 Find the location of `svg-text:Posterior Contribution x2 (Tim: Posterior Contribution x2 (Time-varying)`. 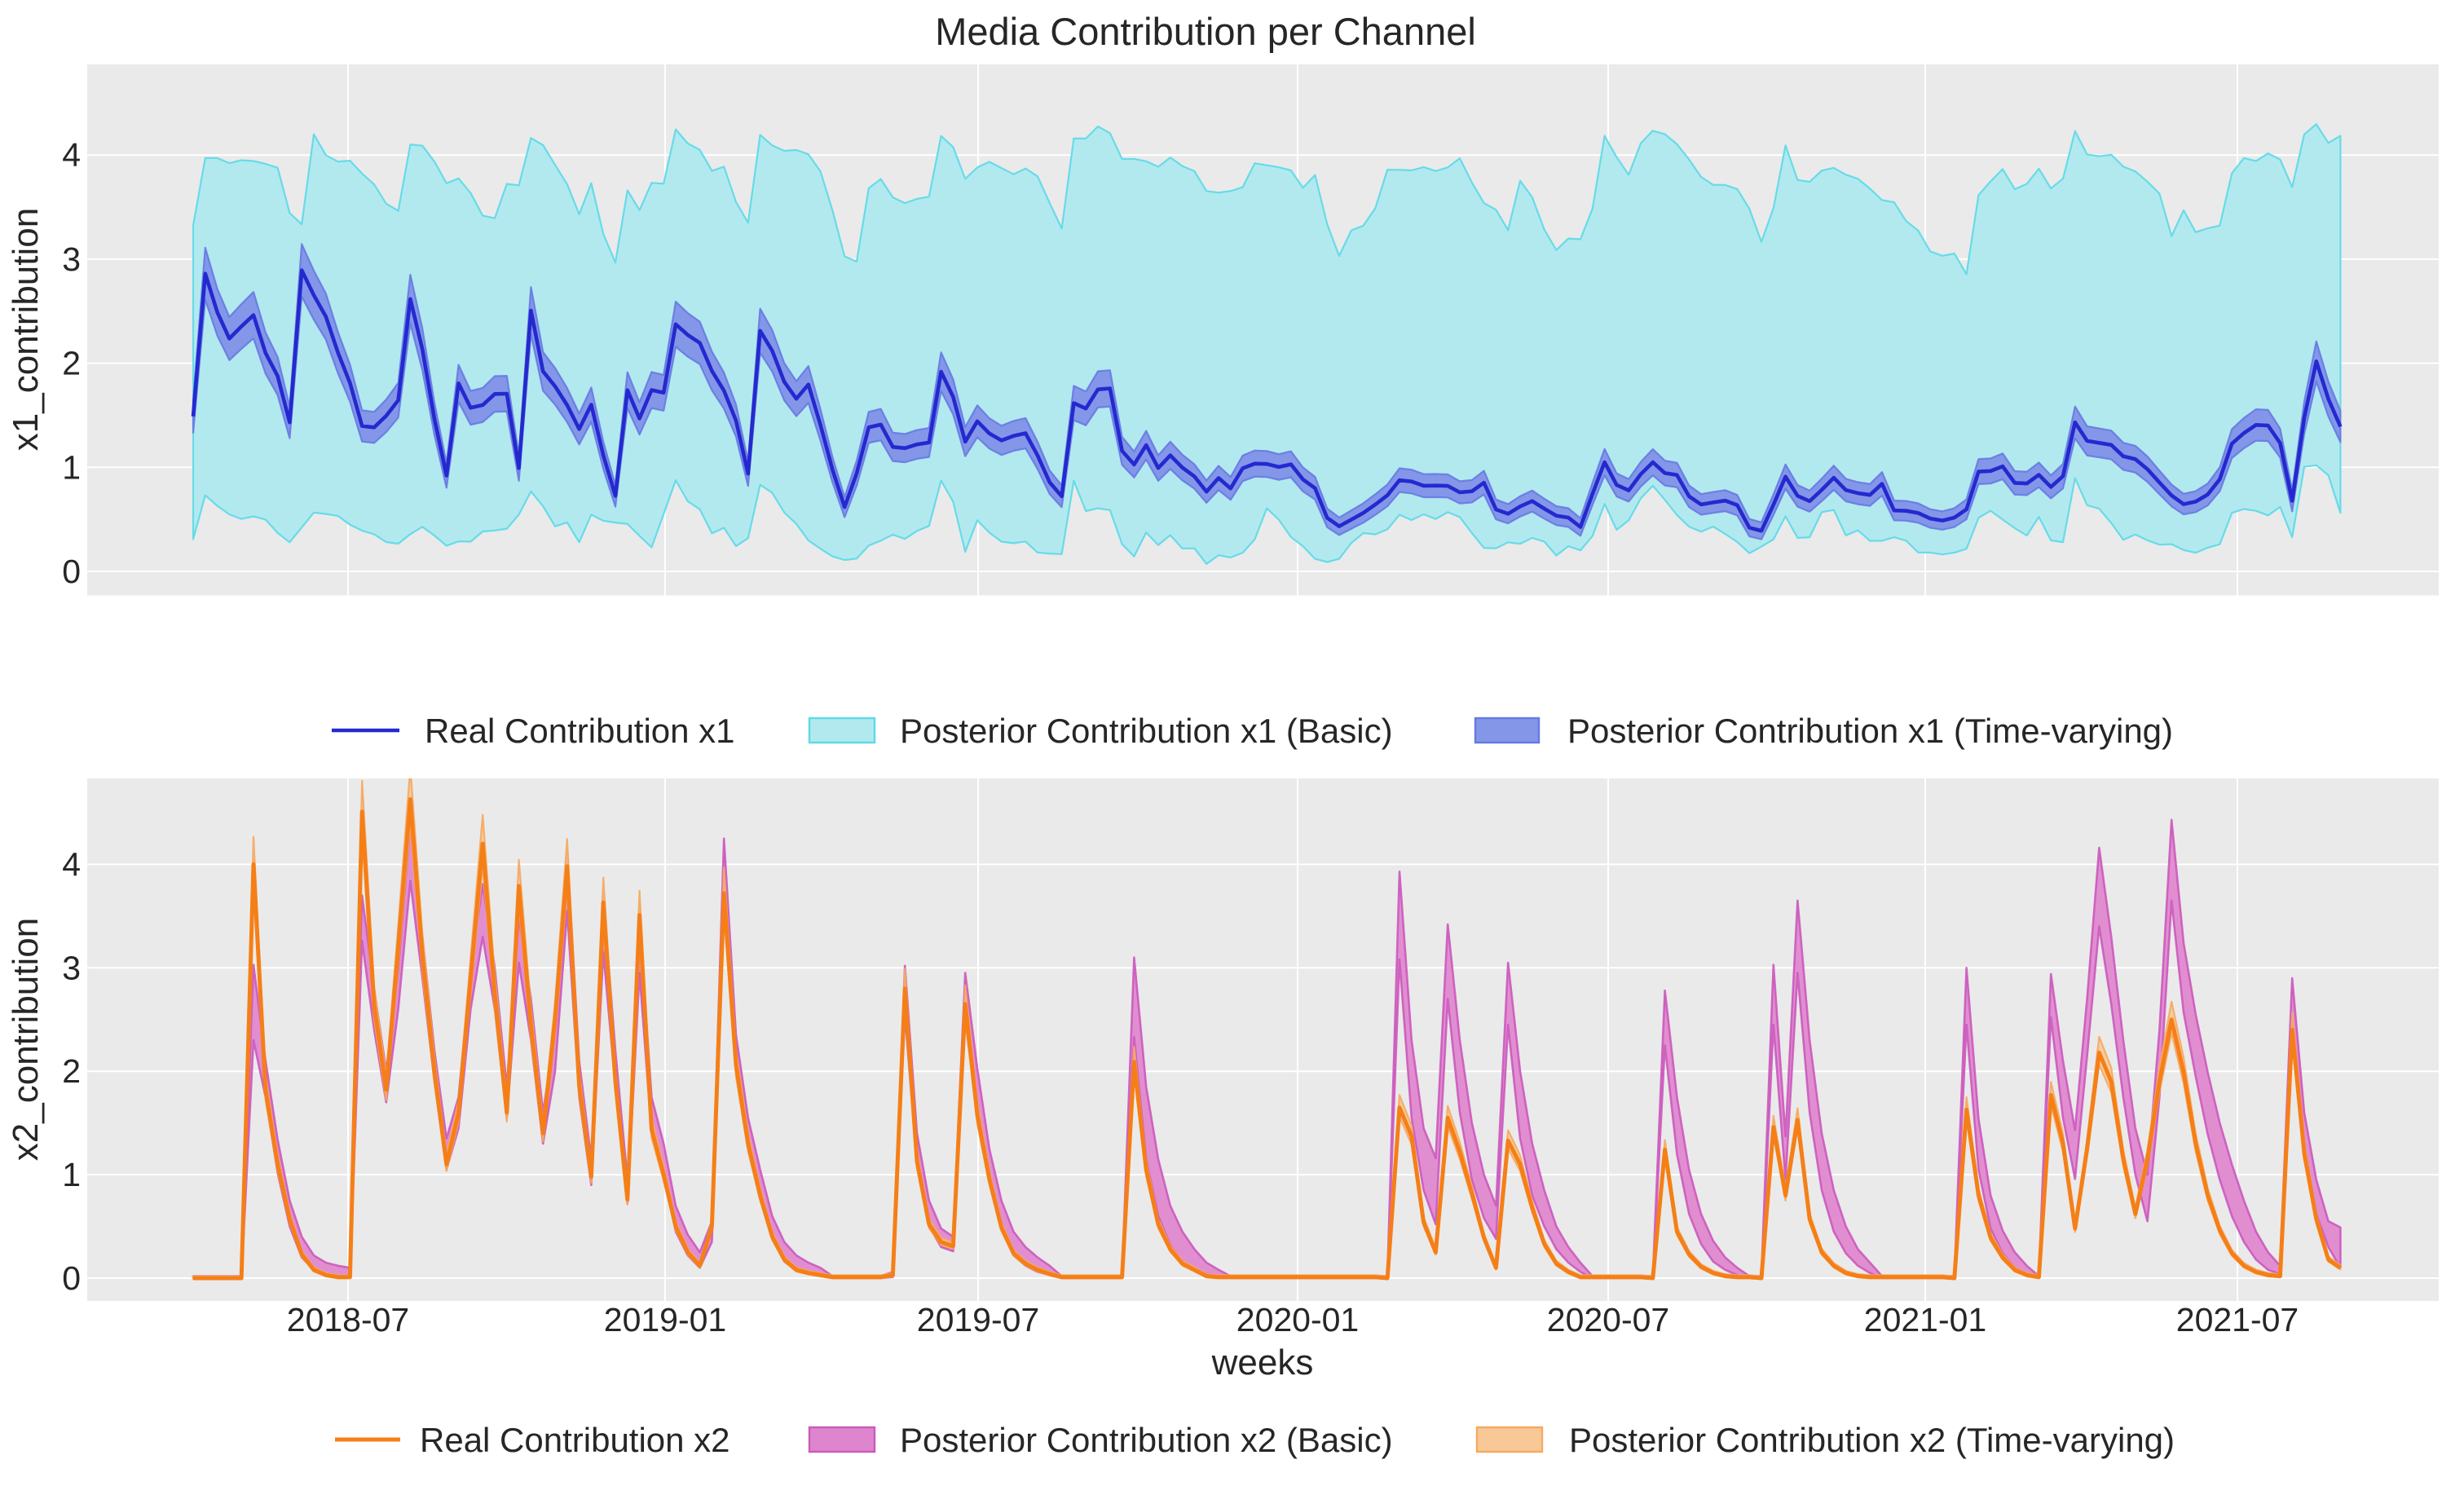

svg-text:Posterior Contribution x2 (Tim: Posterior Contribution x2 (Time-varying) is located at coordinates (1872, 1440).